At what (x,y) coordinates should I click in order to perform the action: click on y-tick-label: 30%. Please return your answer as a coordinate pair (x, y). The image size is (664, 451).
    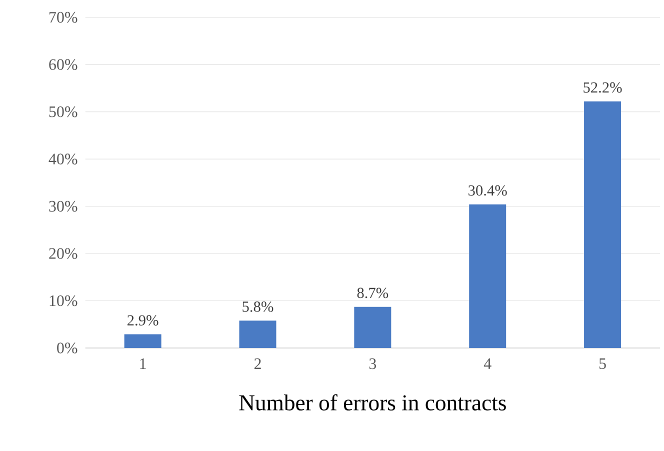
    Looking at the image, I should click on (63, 206).